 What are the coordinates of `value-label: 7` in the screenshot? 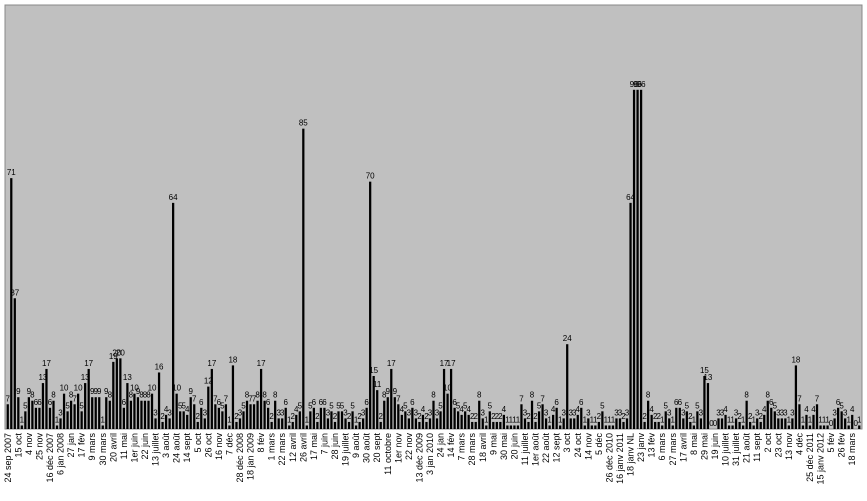 It's located at (74, 398).